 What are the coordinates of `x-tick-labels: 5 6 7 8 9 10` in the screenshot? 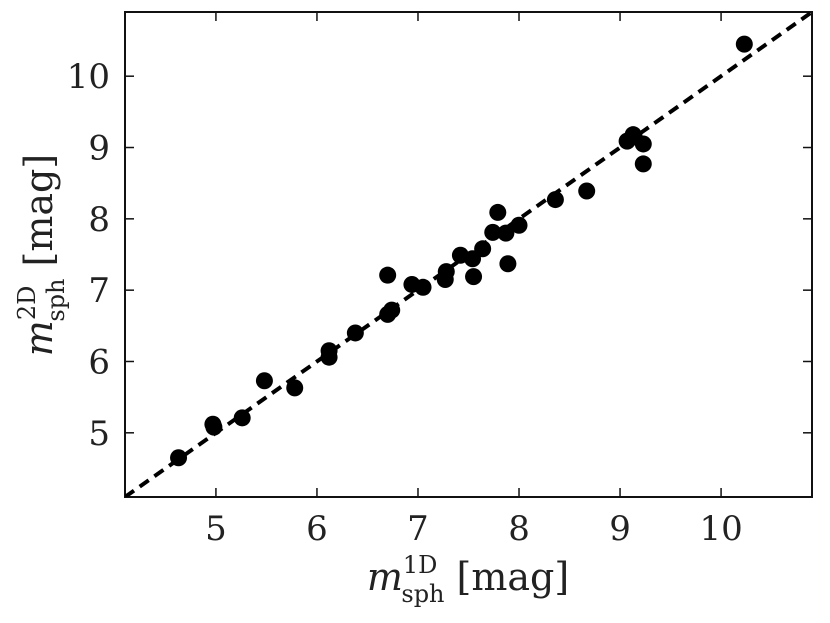 It's located at (474, 529).